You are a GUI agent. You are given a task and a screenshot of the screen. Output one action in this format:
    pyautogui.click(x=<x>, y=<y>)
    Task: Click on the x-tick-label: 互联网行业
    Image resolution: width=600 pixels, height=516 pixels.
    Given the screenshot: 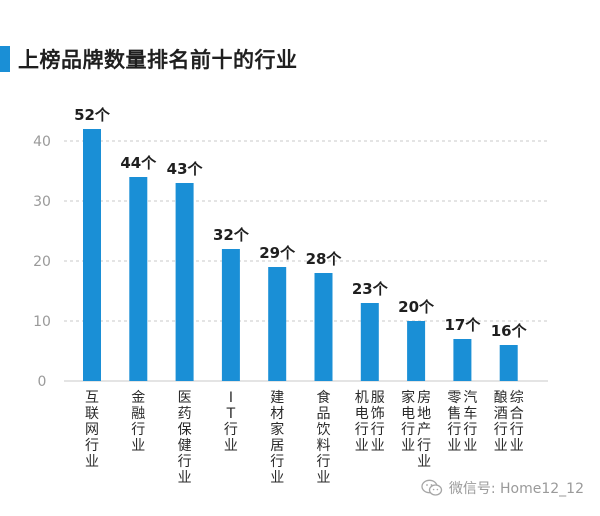 What is the action you would take?
    pyautogui.click(x=92, y=430)
    